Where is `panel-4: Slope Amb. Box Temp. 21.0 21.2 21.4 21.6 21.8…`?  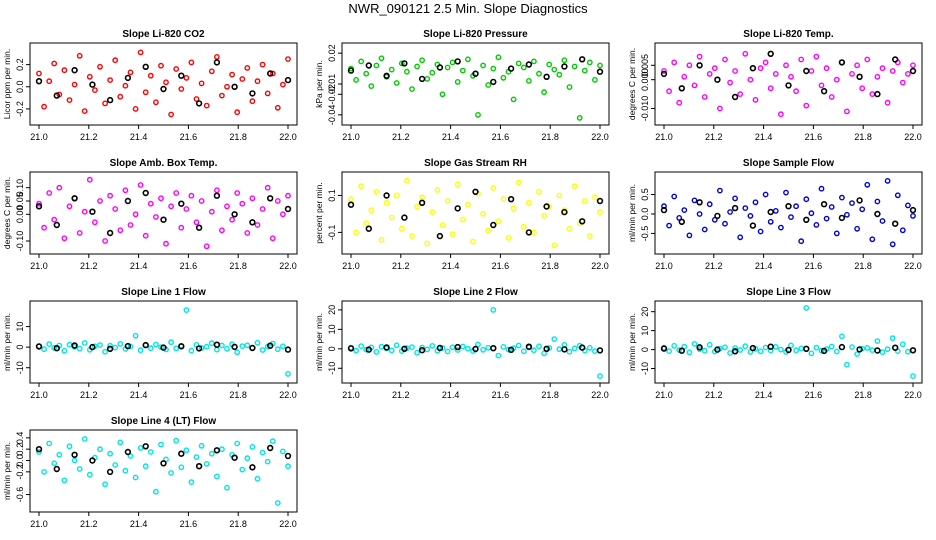
panel-4: Slope Amb. Box Temp. 21.0 21.2 21.4 21.6 21.8… is located at coordinates (150, 214).